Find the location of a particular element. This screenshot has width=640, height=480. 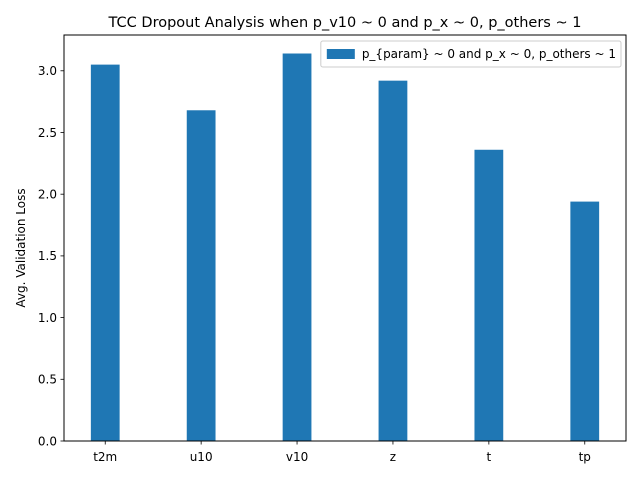

bar-t2m is located at coordinates (105, 253).